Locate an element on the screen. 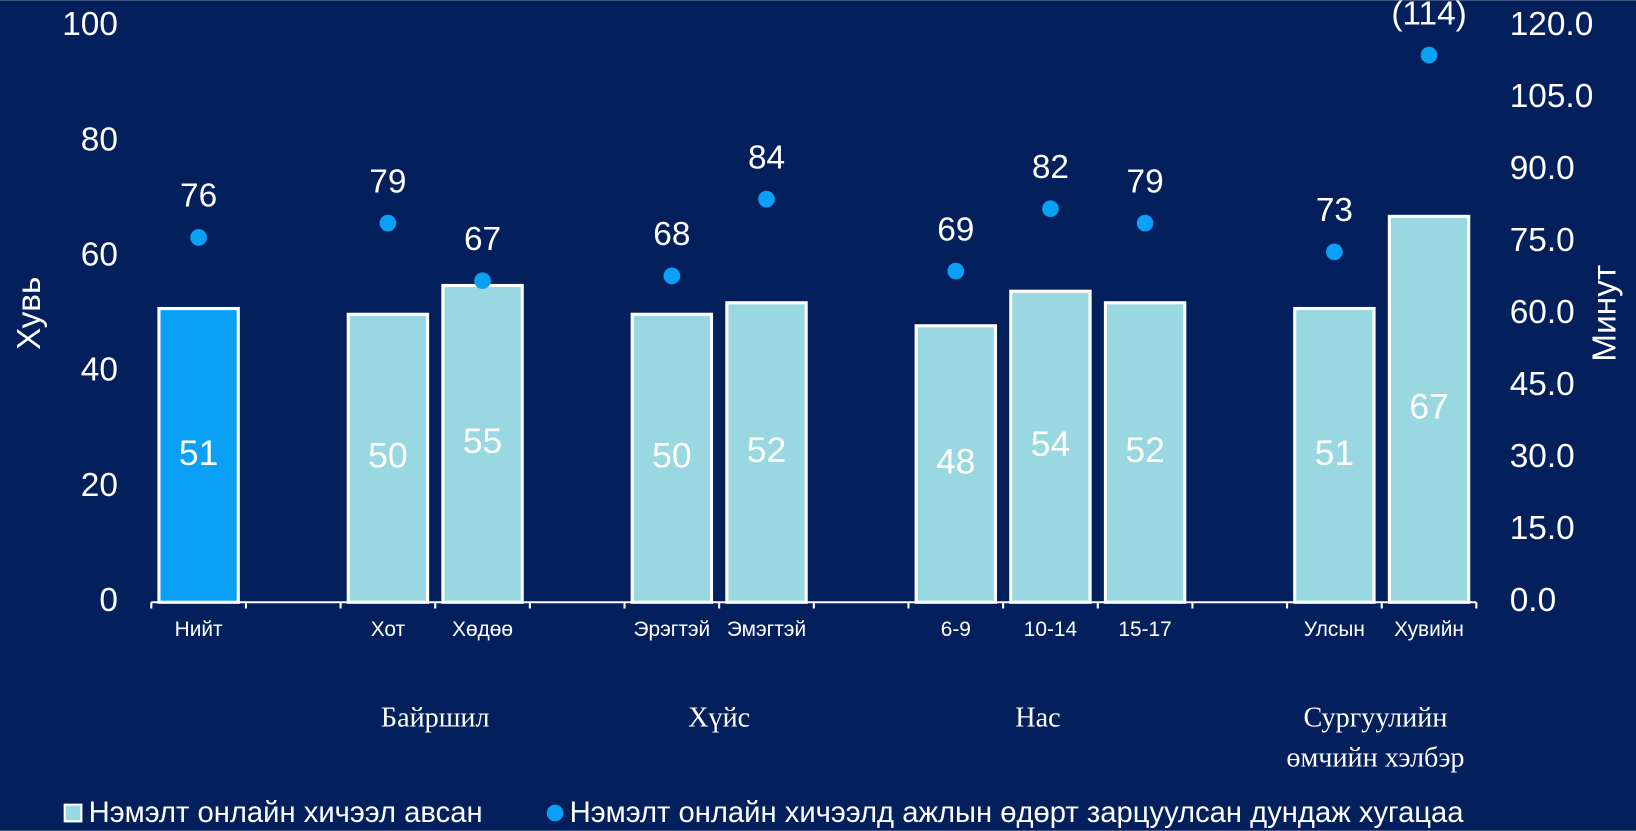 This screenshot has height=831, width=1636. legend-label: Нэмэлт онлайн хичээл авсан is located at coordinates (286, 813).